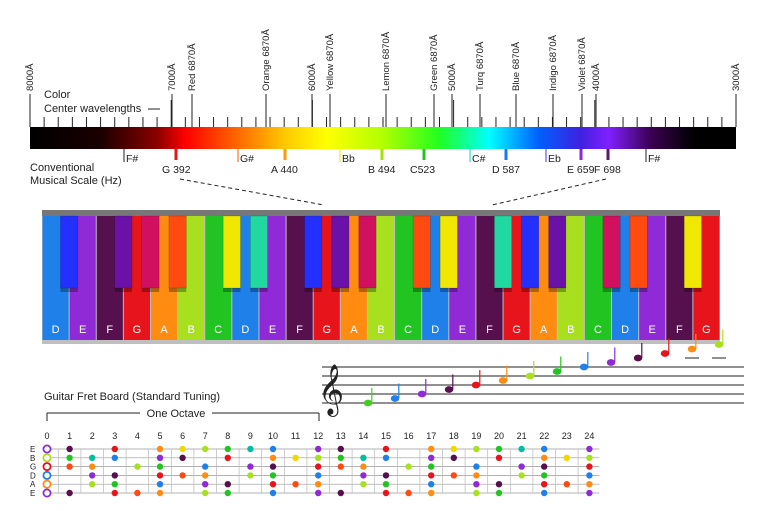  I want to click on octave-left-guide, so click(252, 192).